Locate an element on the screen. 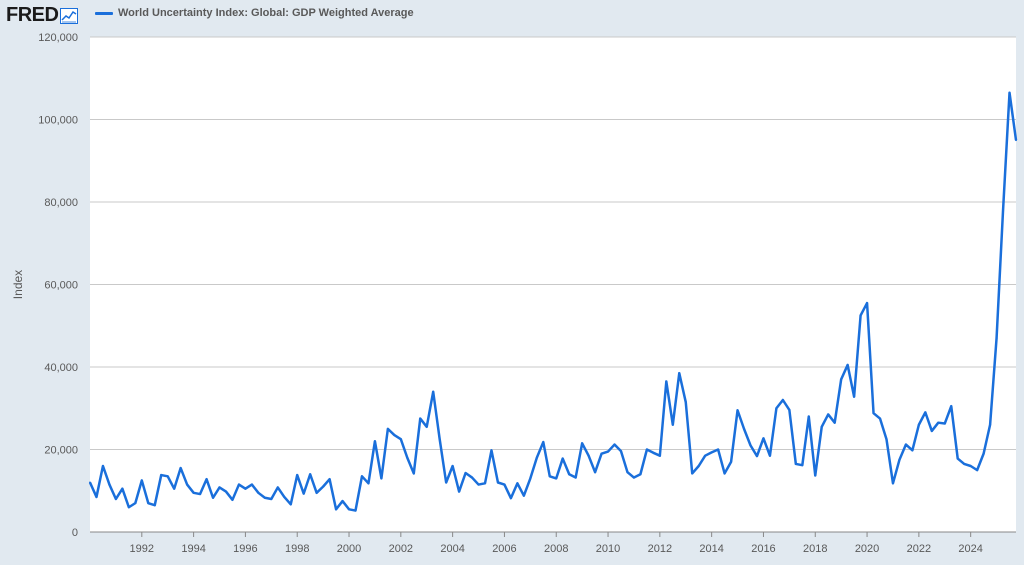 This screenshot has height=565, width=1024. y-tick-label: 120,000 is located at coordinates (58, 38).